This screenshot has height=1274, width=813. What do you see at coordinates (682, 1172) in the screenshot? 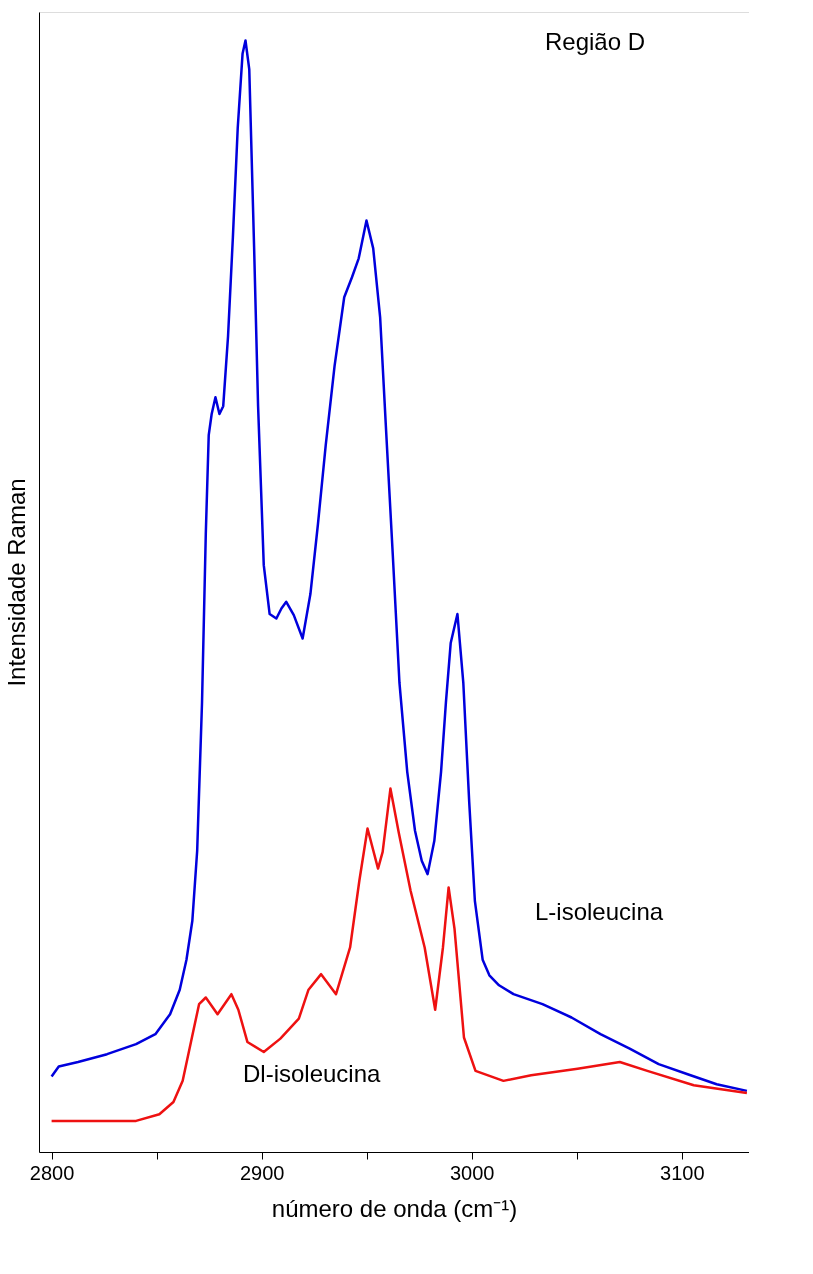
I see `x-tick-label: 3100` at bounding box center [682, 1172].